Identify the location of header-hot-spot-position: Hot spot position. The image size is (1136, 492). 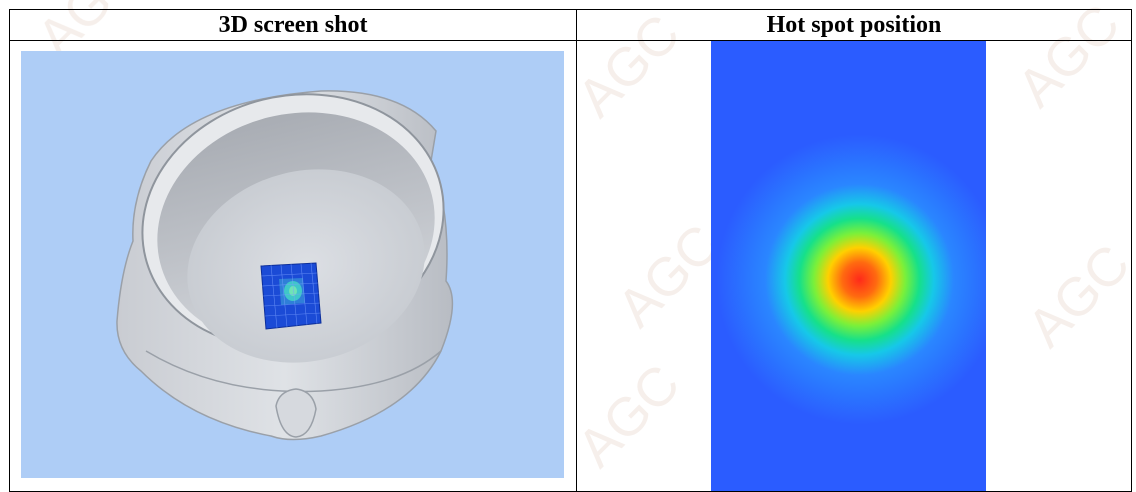
(854, 25).